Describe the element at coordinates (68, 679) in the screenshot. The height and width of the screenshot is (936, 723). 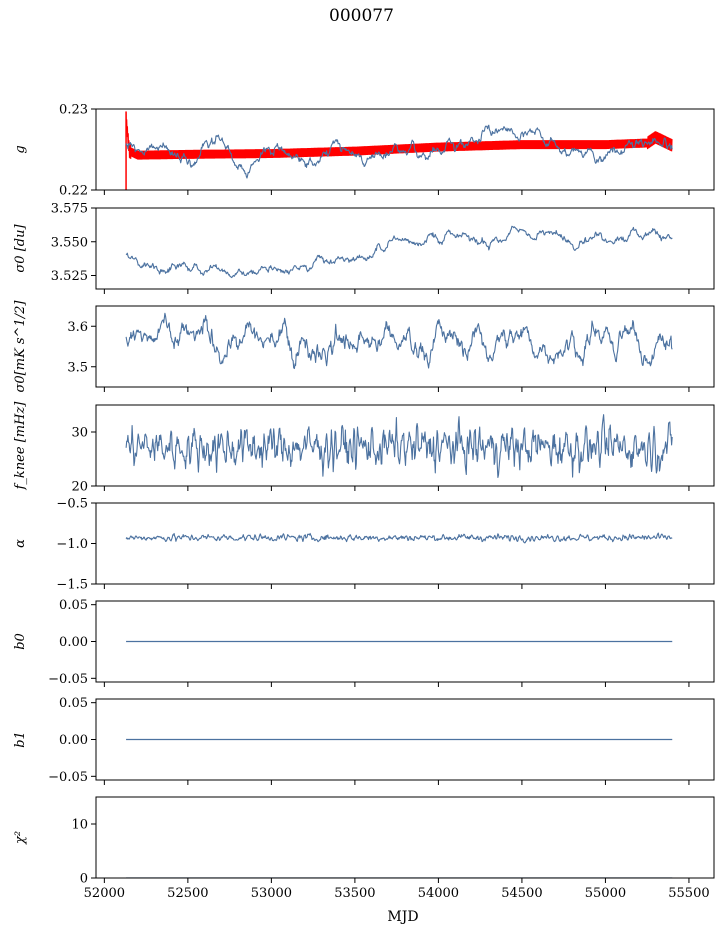
I see `ytick-label-b0: −0.05` at that location.